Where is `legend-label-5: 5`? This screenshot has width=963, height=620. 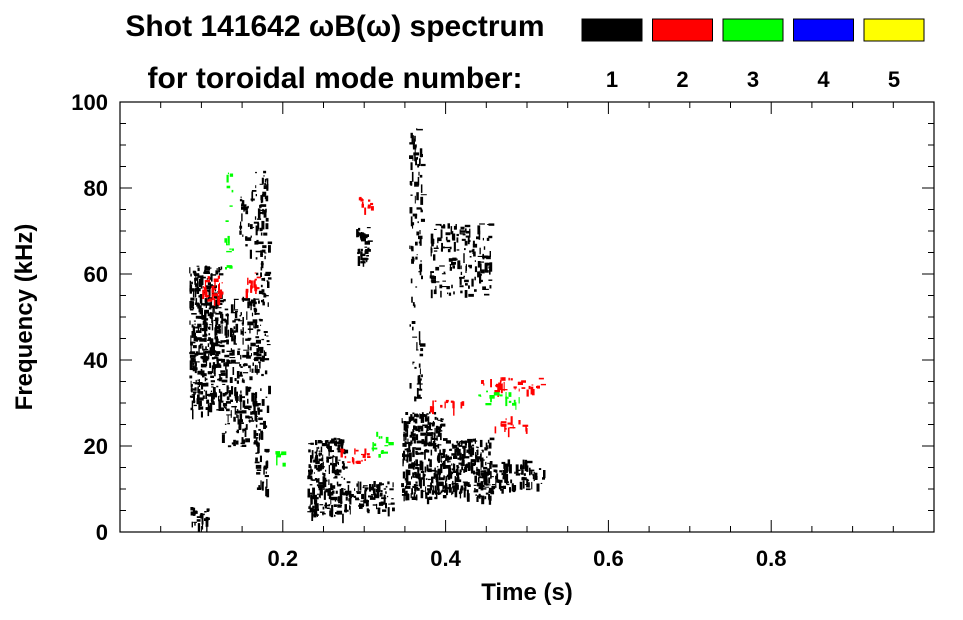 legend-label-5: 5 is located at coordinates (894, 79).